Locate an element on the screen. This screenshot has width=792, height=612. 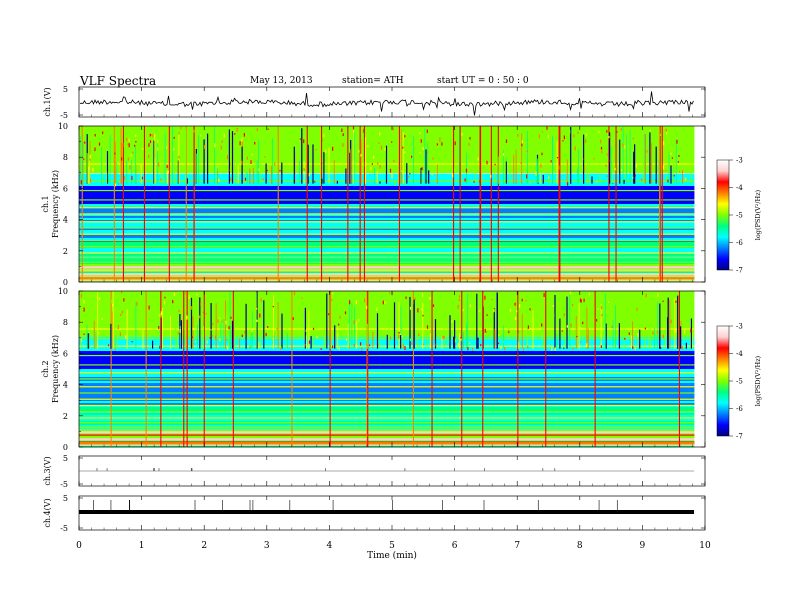
colorbar-tick-label: -6 is located at coordinates (739, 409).